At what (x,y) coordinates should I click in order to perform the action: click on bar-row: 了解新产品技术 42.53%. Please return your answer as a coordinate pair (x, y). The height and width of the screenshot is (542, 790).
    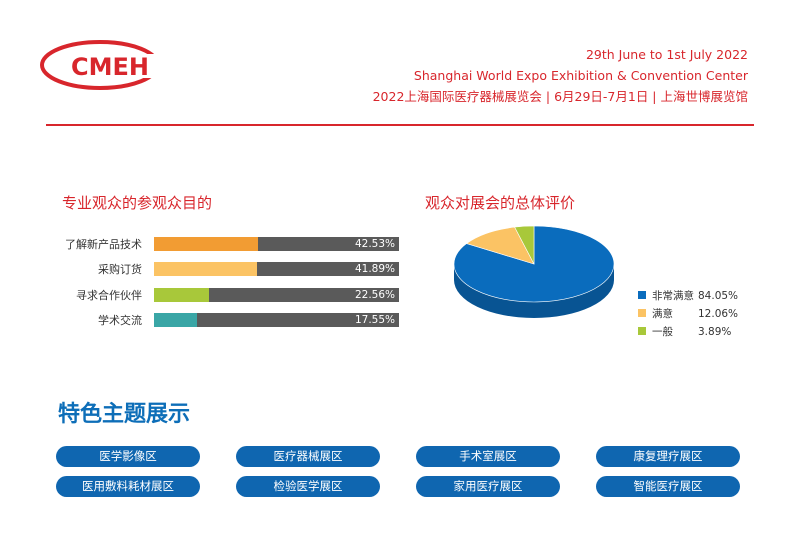
    Looking at the image, I should click on (220, 244).